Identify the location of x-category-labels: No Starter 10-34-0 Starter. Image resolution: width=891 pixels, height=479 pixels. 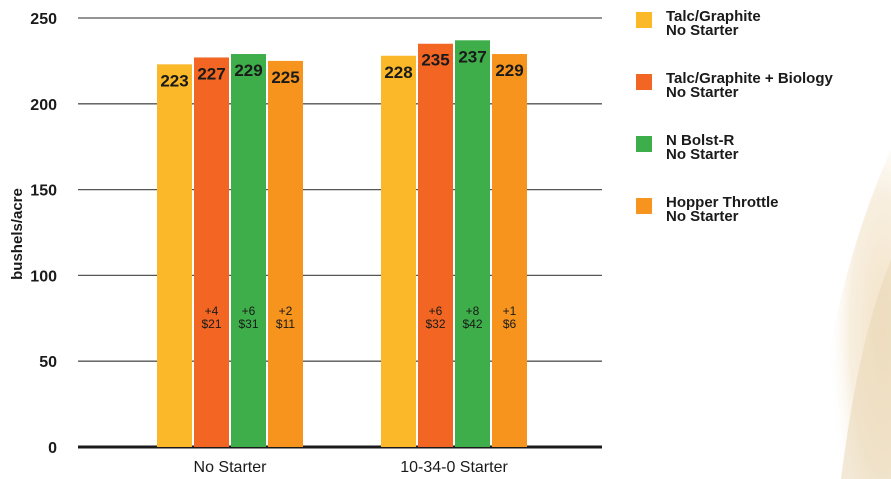
(351, 467).